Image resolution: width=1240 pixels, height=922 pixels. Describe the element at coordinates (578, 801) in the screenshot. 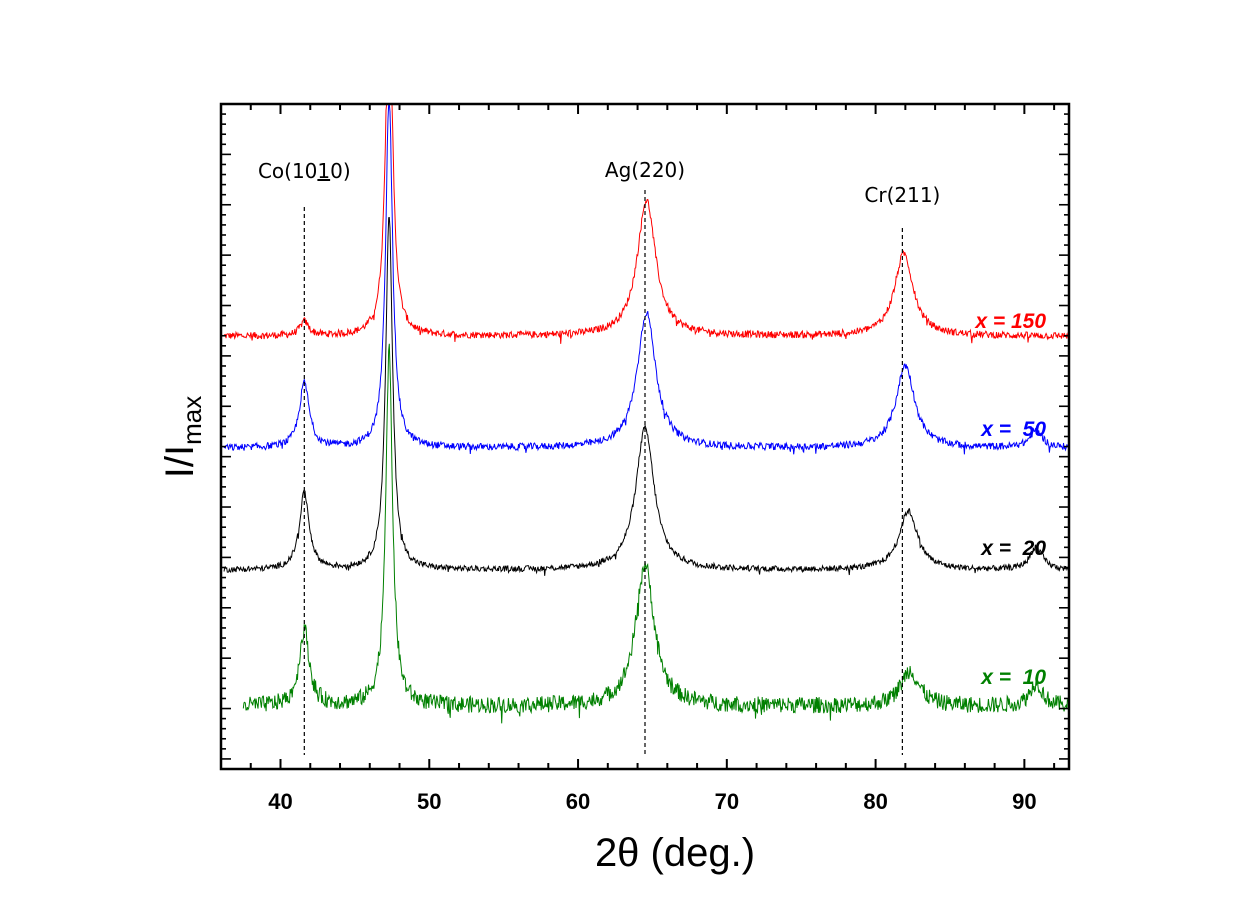

I see `x-tick-label: 60` at that location.